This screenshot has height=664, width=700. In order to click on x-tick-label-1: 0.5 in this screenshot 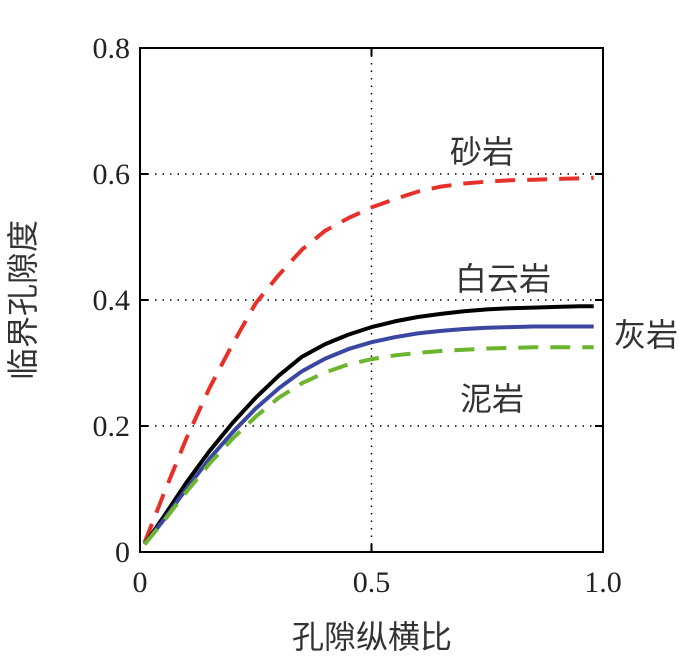, I will do `click(372, 582)`.